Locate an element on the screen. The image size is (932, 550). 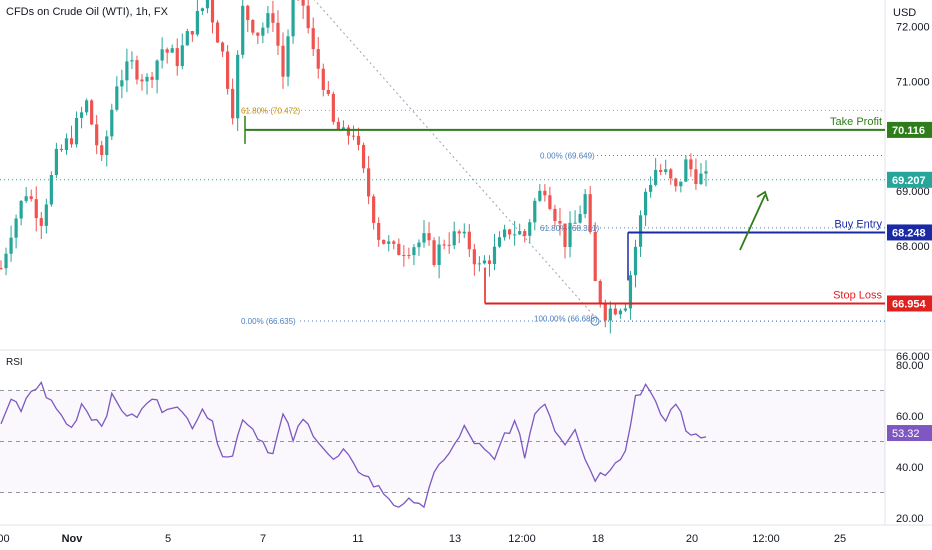
fib2-label-high: 0.00% (69.649) is located at coordinates (567, 156).